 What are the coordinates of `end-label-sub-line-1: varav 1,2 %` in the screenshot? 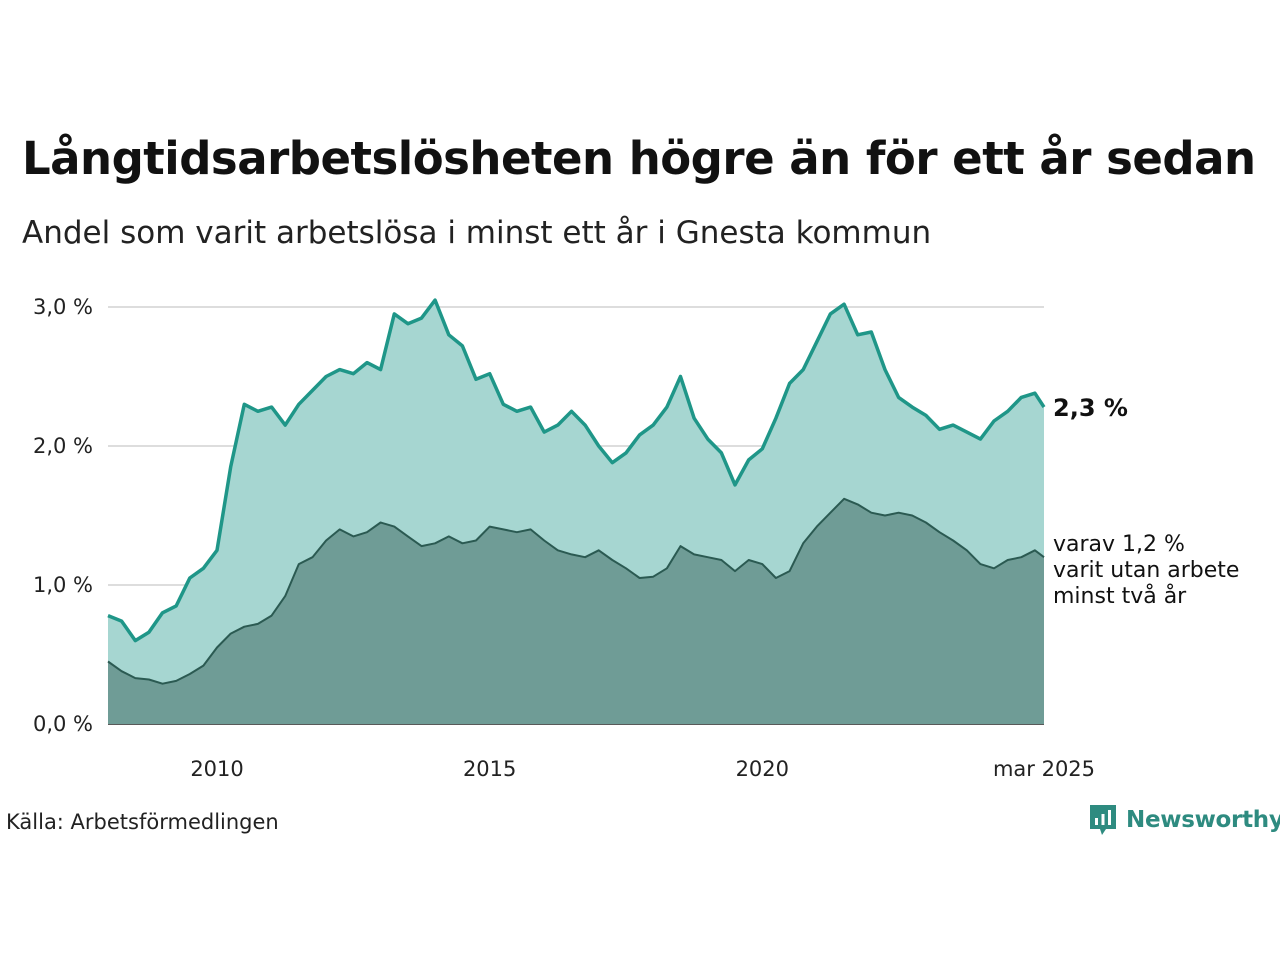 It's located at (1119, 544).